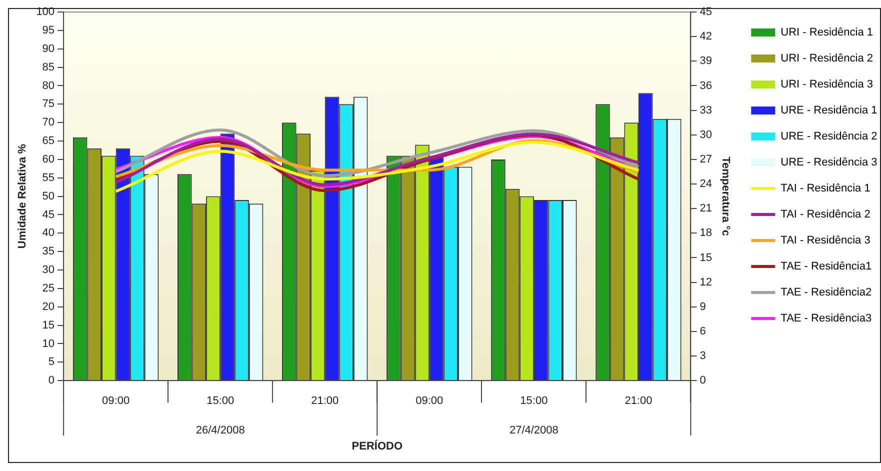 The height and width of the screenshot is (471, 881). Describe the element at coordinates (48, 86) in the screenshot. I see `y-tick-label: 80` at that location.